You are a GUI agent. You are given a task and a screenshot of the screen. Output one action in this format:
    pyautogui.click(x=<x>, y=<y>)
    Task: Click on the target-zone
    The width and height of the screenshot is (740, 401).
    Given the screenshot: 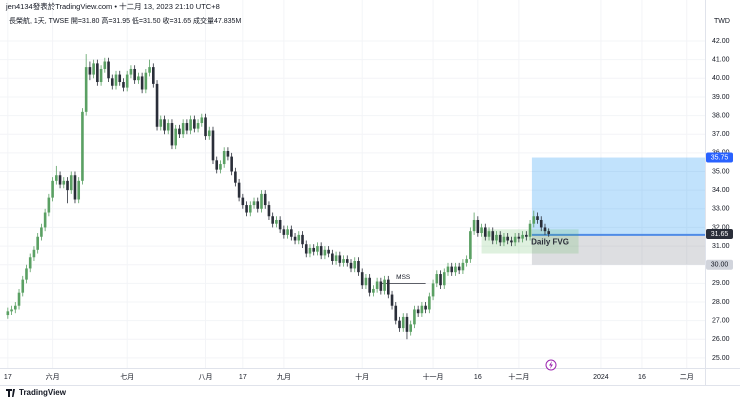 What is the action you would take?
    pyautogui.click(x=618, y=196)
    